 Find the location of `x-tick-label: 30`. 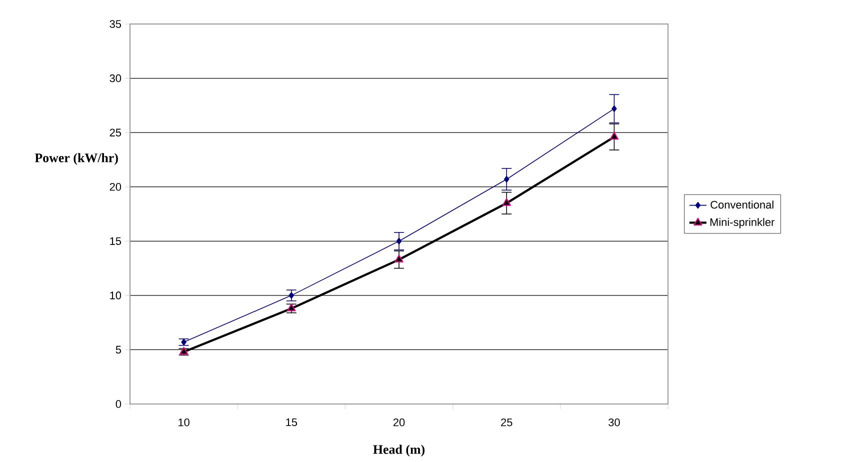

x-tick-label: 30 is located at coordinates (614, 422).